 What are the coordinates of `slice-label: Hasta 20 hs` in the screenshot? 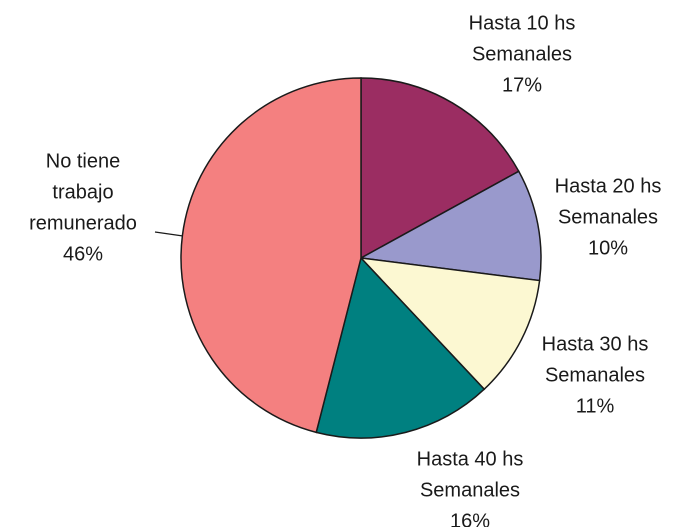 It's located at (608, 186).